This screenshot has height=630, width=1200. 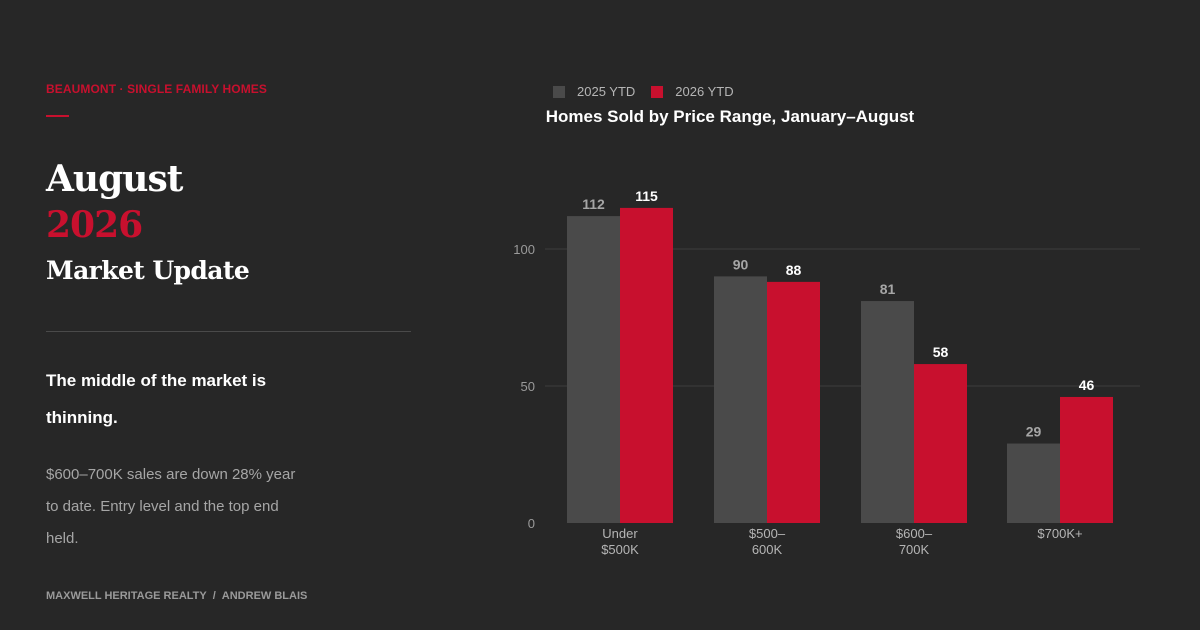 I want to click on legend-item-2026: 2026 YTD, so click(x=692, y=91).